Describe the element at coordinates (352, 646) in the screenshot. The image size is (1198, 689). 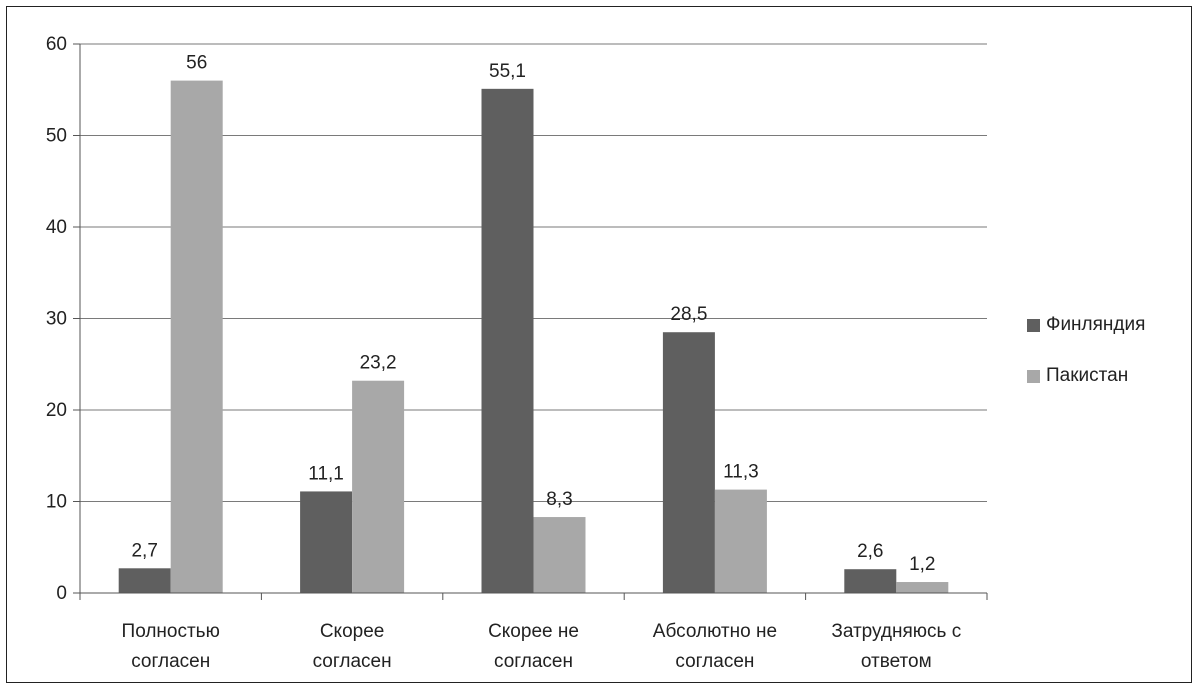
I see `x-category-label-1: Скорее согласен` at that location.